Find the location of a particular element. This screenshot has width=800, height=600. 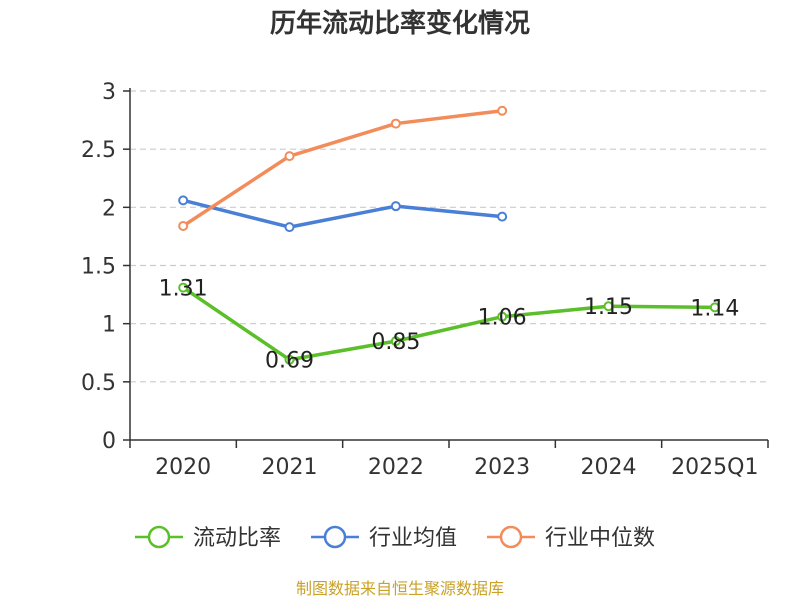

x-tick-label: 2025Q1 is located at coordinates (714, 467).